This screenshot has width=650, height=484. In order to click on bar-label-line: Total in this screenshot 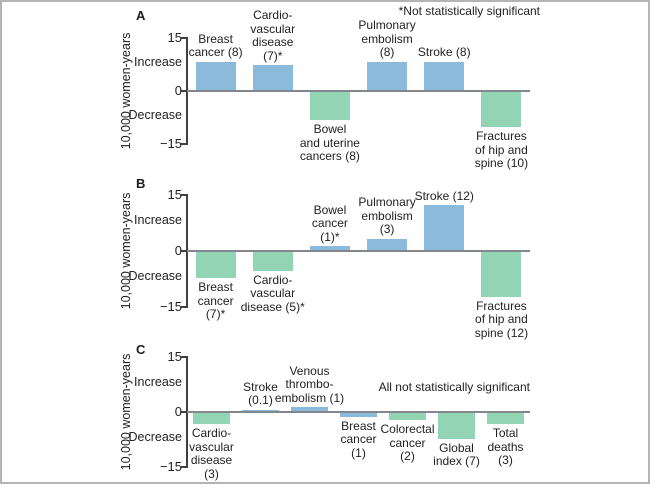, I will do `click(505, 433)`.